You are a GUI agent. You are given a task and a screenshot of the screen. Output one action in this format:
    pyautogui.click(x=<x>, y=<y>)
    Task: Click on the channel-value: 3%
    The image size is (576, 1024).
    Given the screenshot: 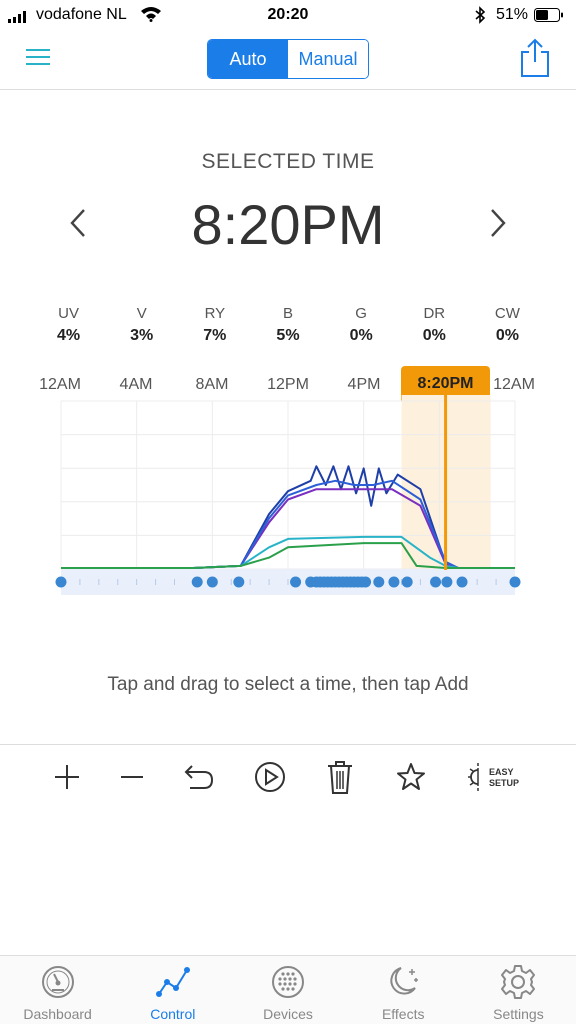 What is the action you would take?
    pyautogui.click(x=142, y=335)
    